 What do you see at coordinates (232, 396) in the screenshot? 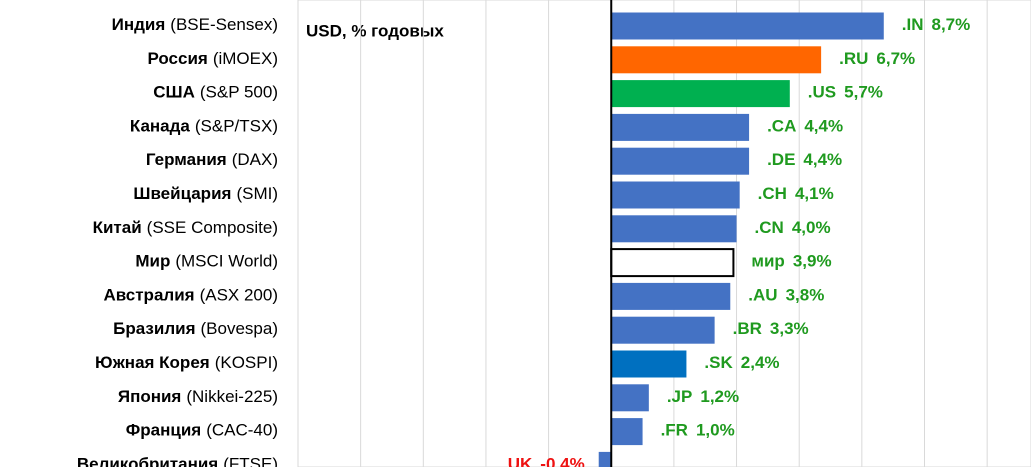
I see `index-name: (Nikkei-225)` at bounding box center [232, 396].